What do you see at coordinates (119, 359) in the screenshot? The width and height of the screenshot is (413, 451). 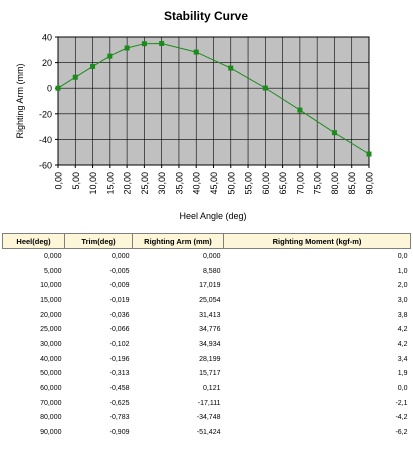 I see `trim-cell: -0,196` at bounding box center [119, 359].